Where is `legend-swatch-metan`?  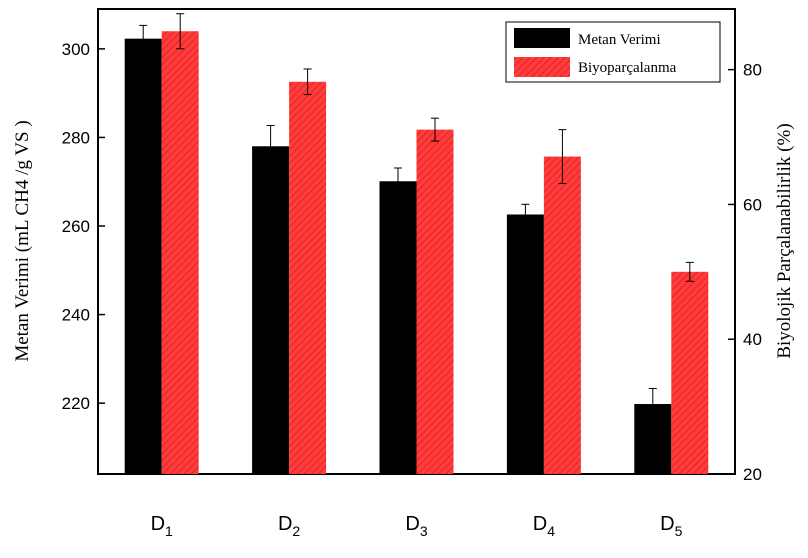
legend-swatch-metan is located at coordinates (542, 38).